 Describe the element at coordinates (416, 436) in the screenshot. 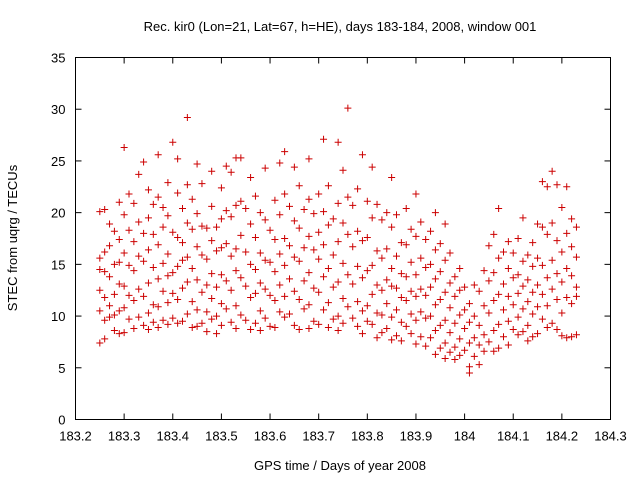

I see `x-tick-label: 183.9` at that location.